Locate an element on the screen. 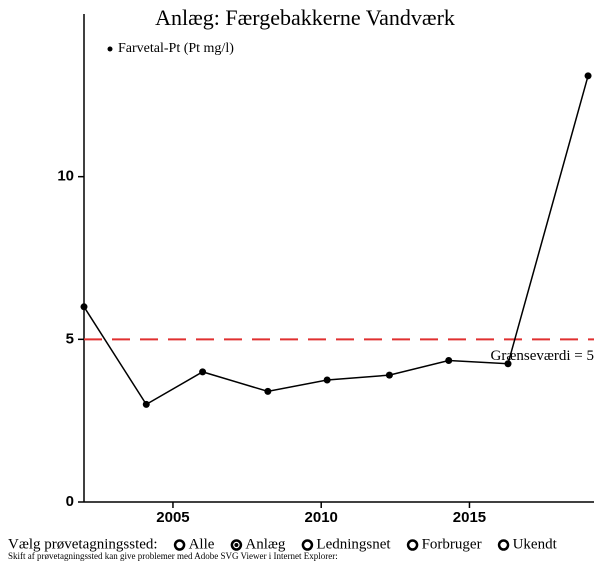 The height and width of the screenshot is (563, 598). legend-label: Farvetal-Pt (Pt mg/l) is located at coordinates (176, 48).